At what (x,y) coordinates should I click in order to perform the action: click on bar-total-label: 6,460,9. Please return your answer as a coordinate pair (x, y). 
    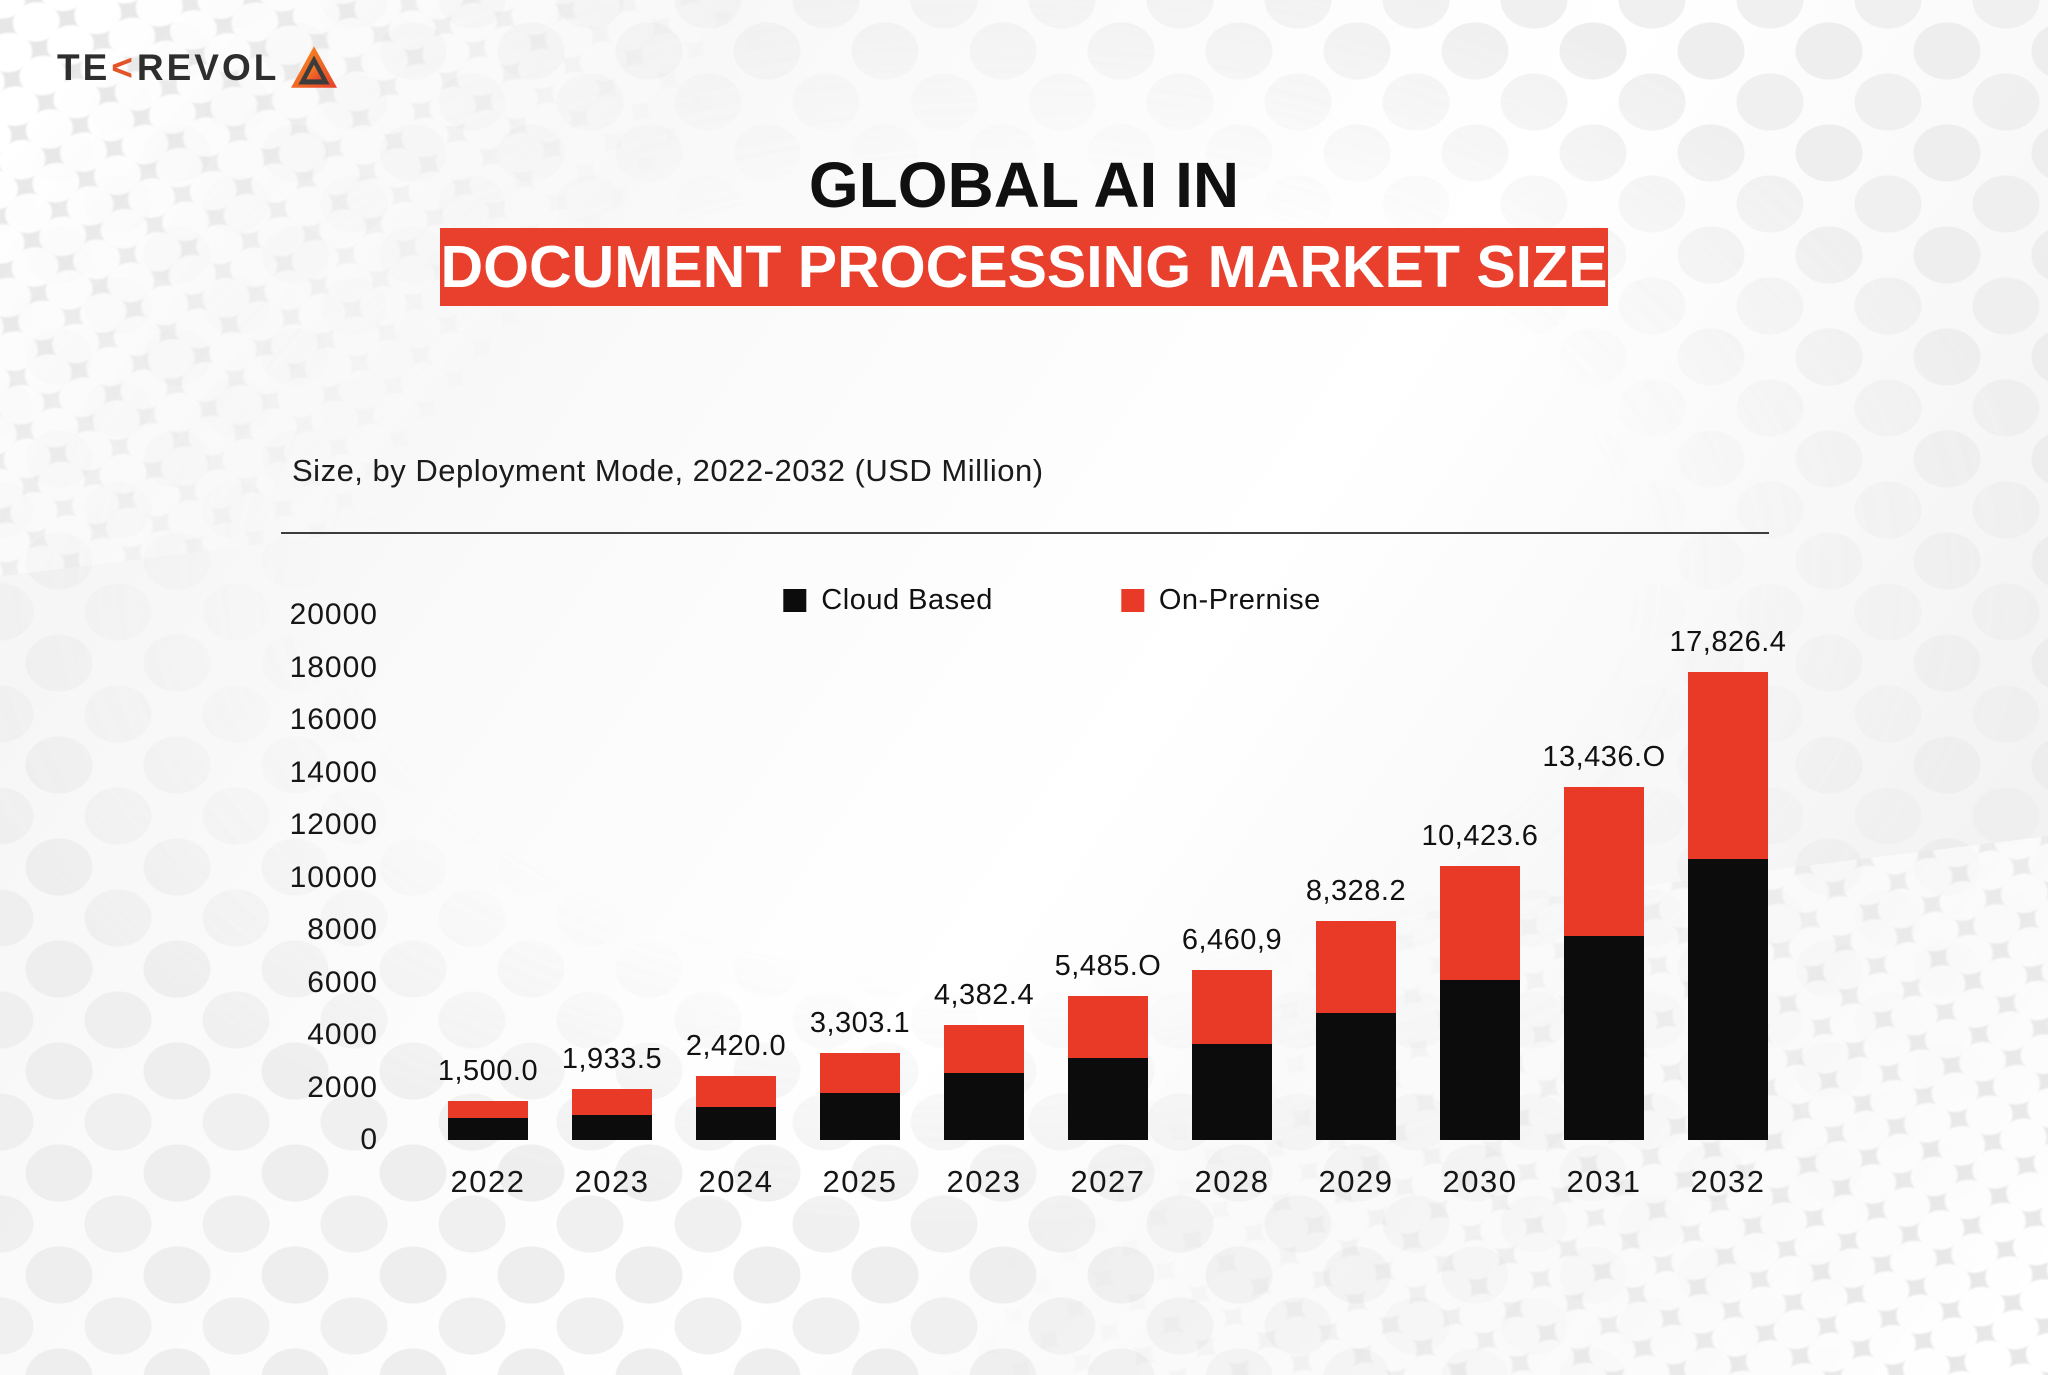
    Looking at the image, I should click on (1232, 940).